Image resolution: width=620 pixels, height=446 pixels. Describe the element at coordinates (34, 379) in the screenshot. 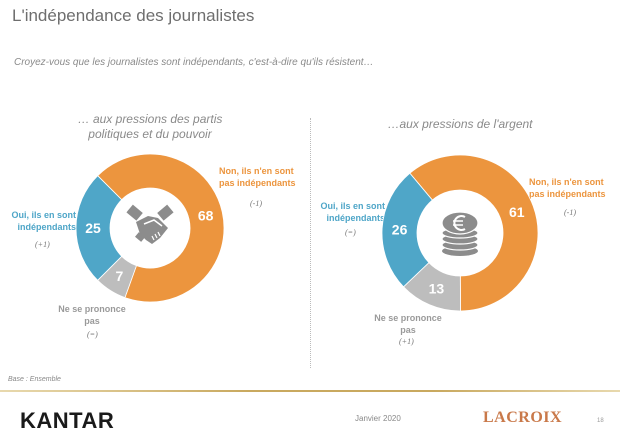

I see `base-note: Base : Ensemble` at that location.